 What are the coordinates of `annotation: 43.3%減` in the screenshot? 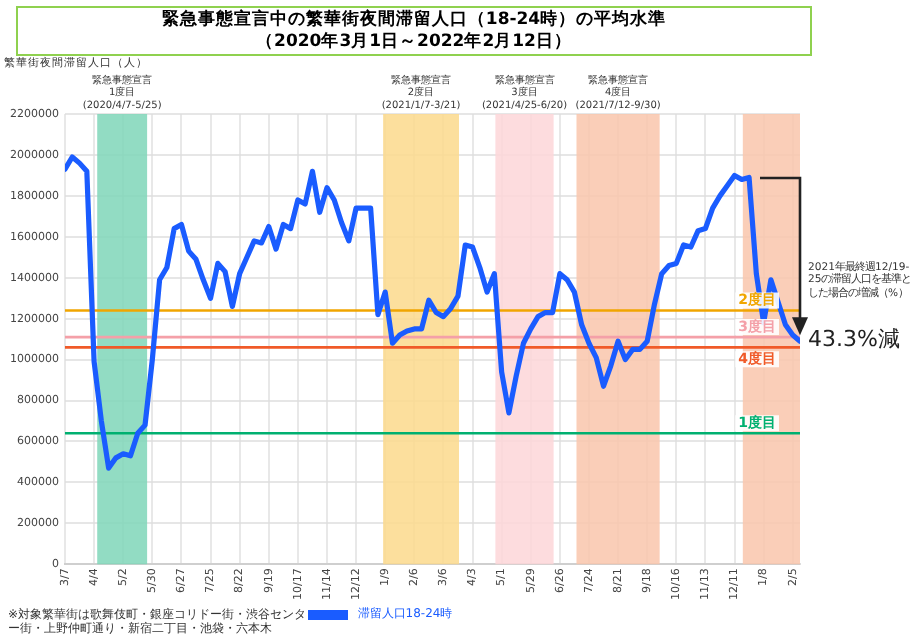 It's located at (854, 338).